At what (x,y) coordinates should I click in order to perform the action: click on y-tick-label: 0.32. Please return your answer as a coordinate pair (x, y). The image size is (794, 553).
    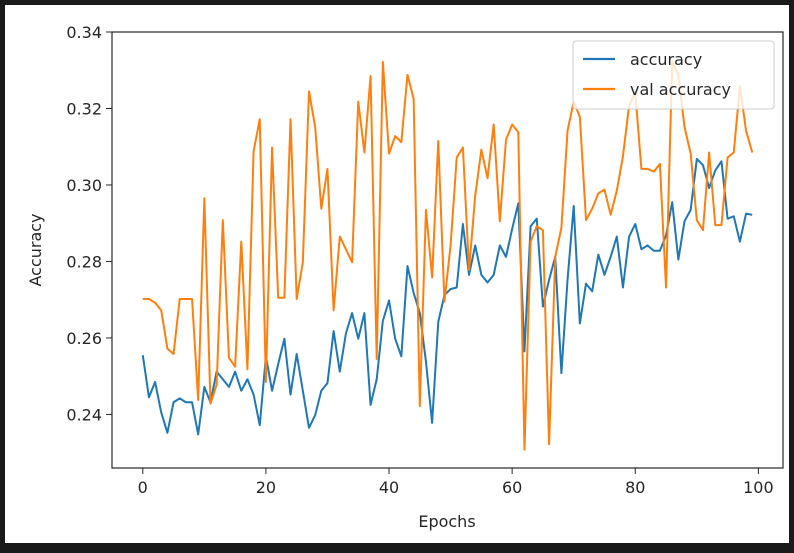
    Looking at the image, I should click on (84, 108).